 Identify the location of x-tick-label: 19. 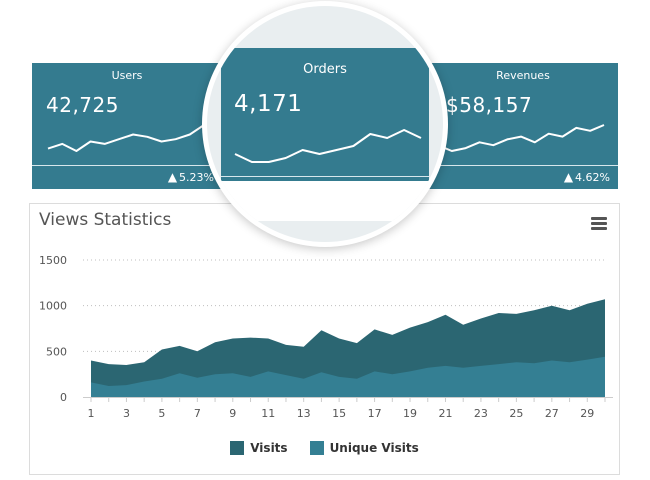
(410, 413).